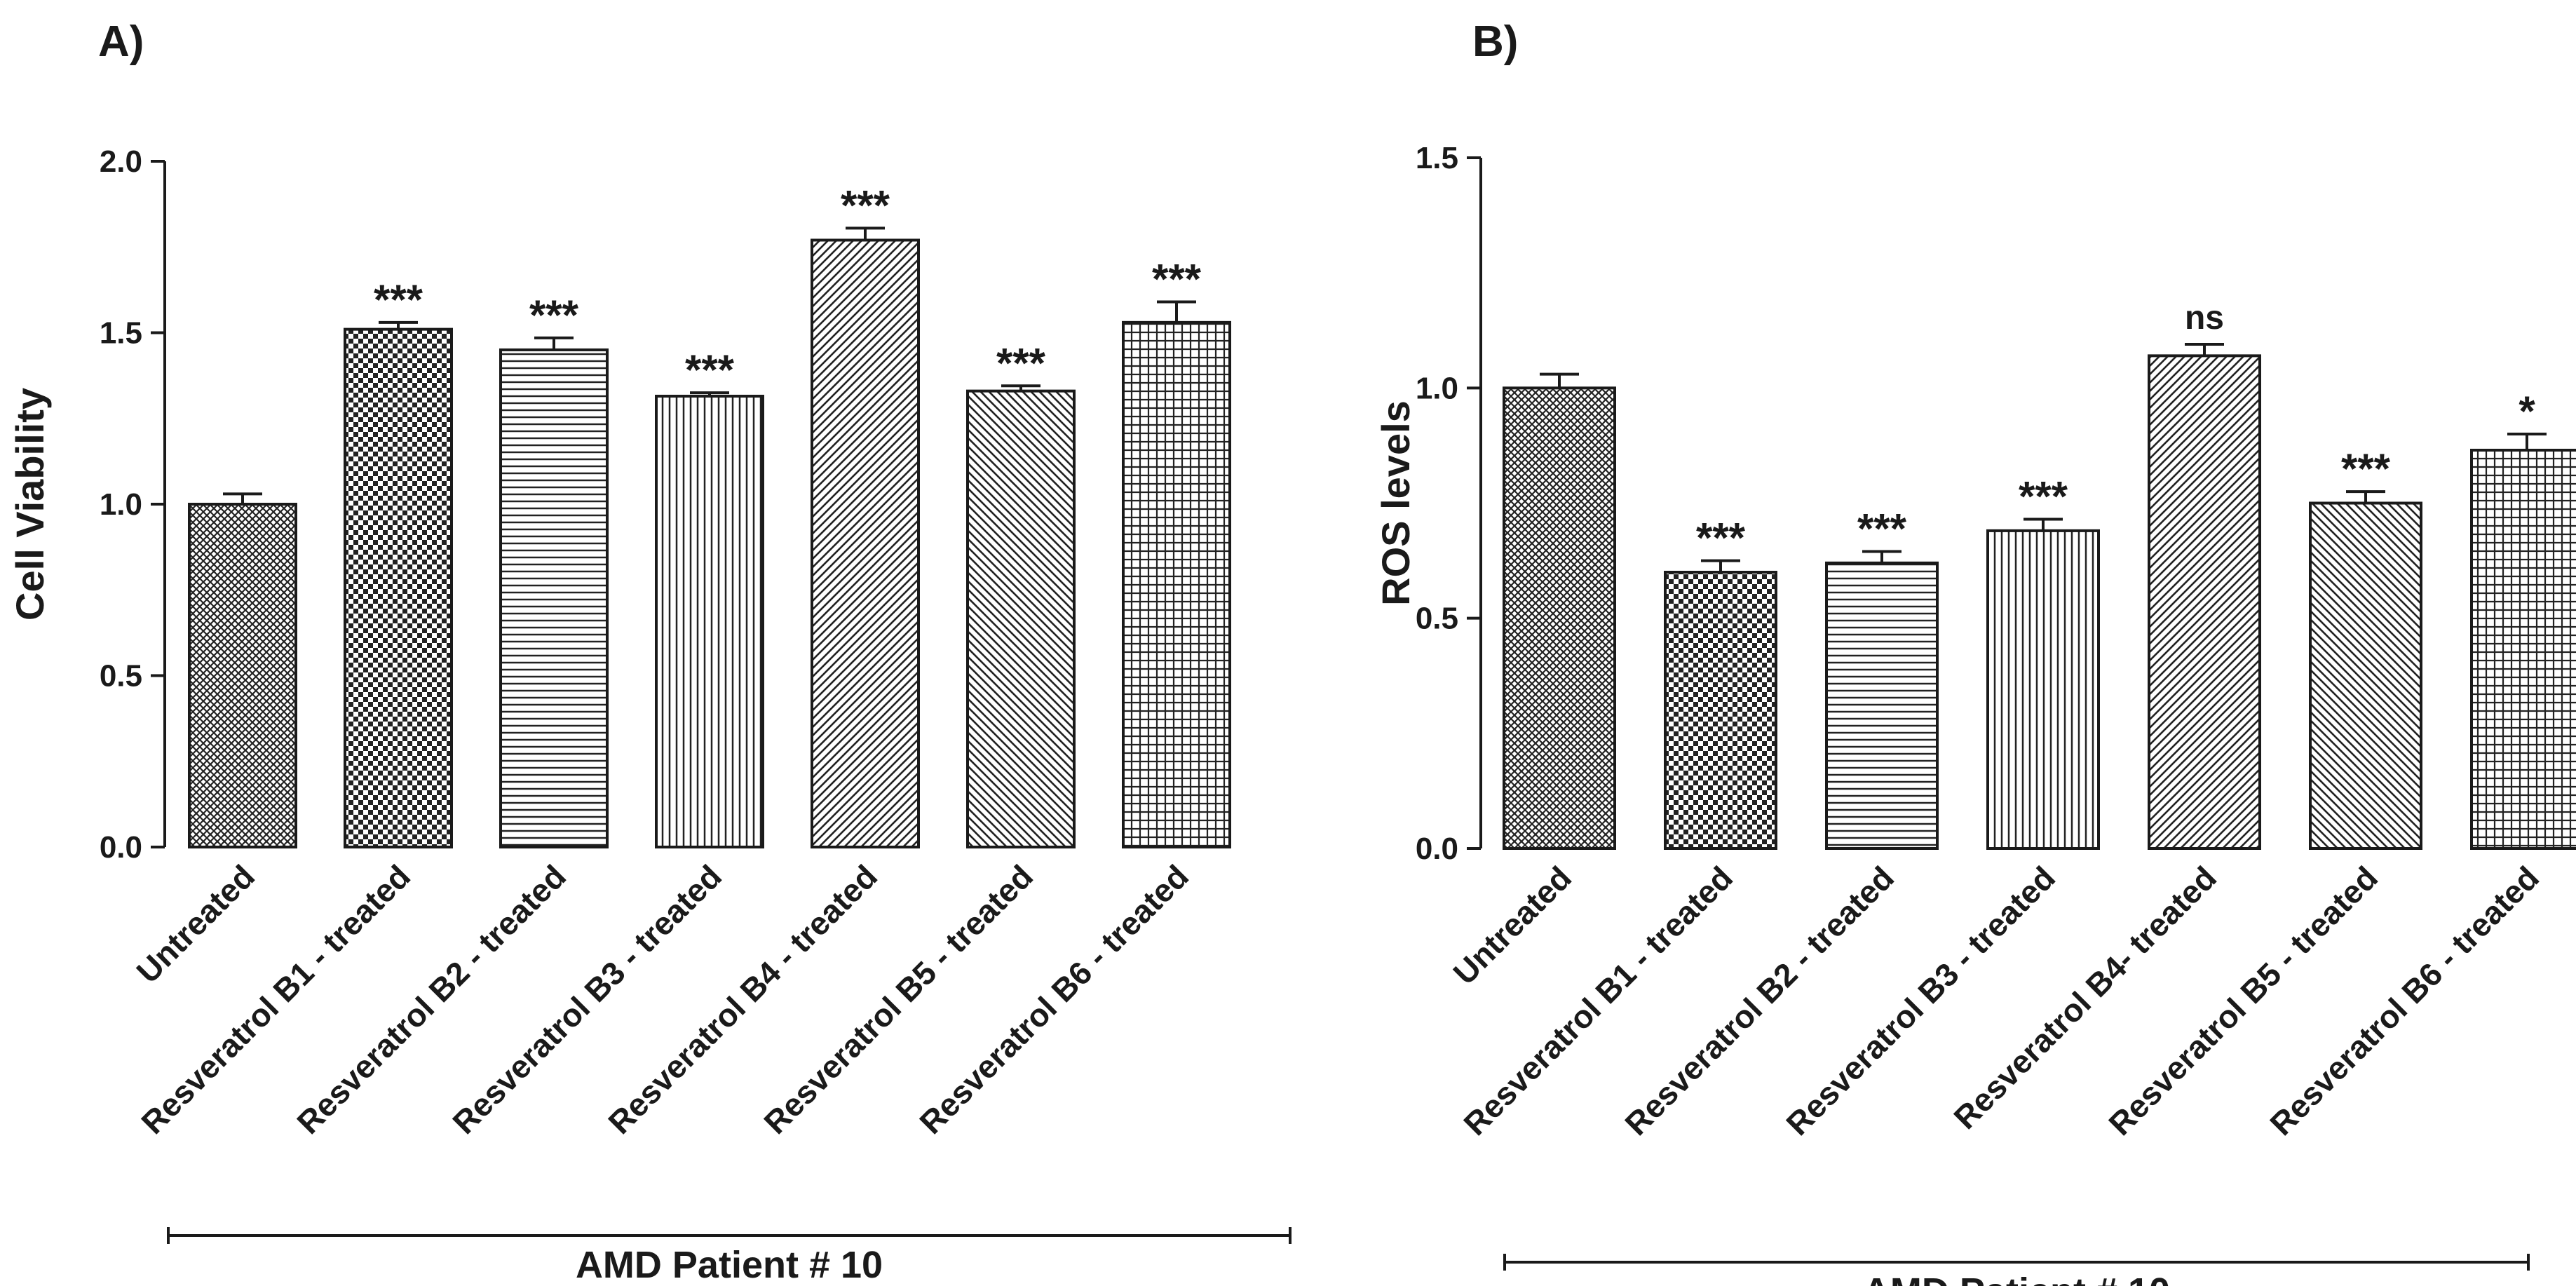 The width and height of the screenshot is (2576, 1286). I want to click on significance-label: ns, so click(2204, 318).